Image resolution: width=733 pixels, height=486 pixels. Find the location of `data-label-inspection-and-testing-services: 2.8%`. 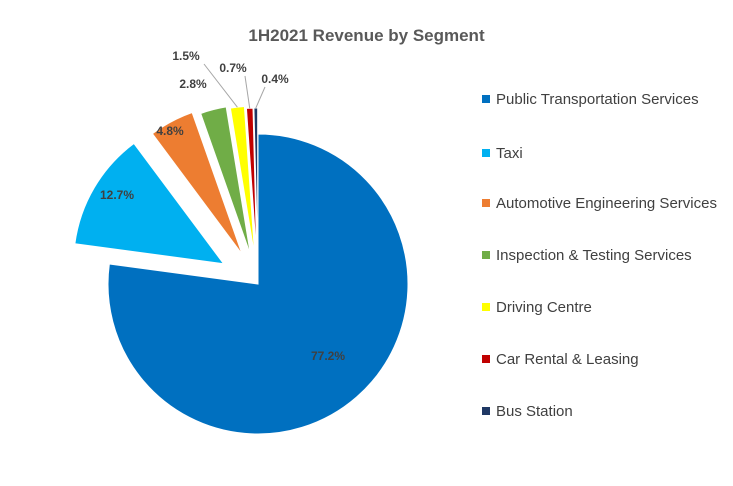

data-label-inspection-and-testing-services: 2.8% is located at coordinates (193, 84).